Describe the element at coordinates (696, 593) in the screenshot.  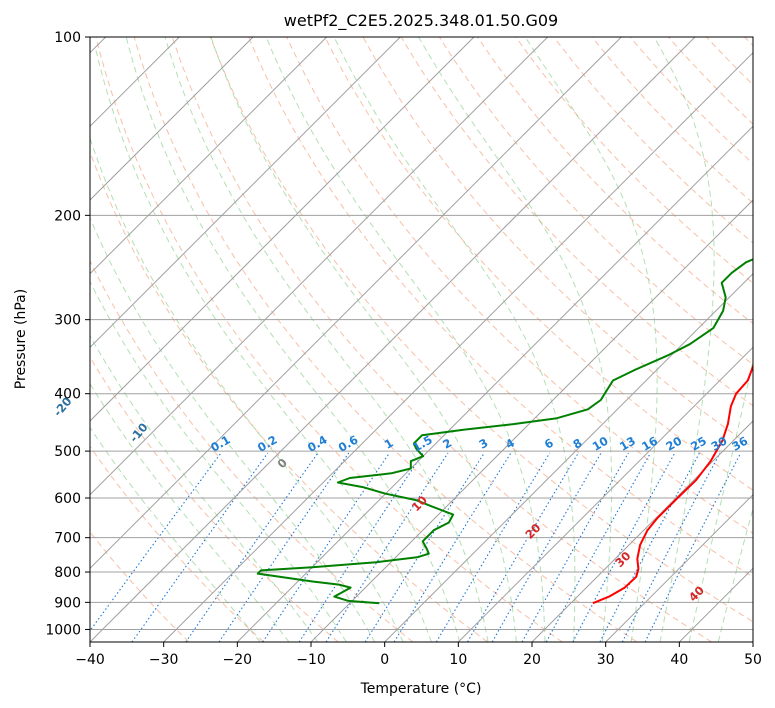
I see `moist-adiabat-label: 40` at that location.